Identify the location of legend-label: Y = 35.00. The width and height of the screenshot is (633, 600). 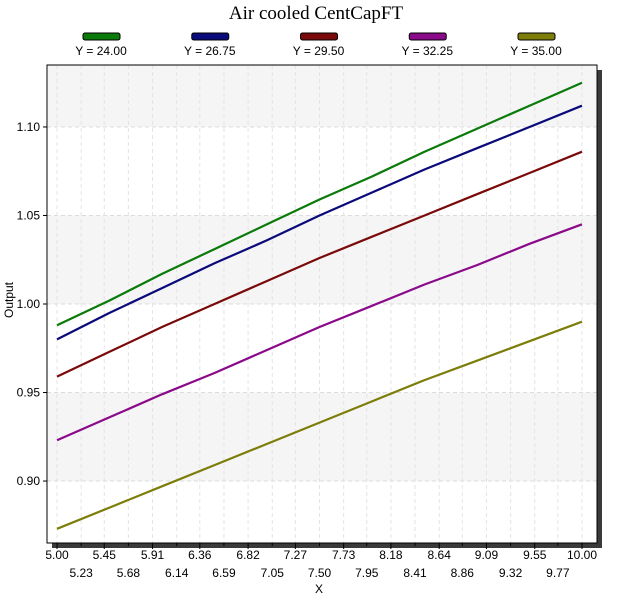
(536, 51).